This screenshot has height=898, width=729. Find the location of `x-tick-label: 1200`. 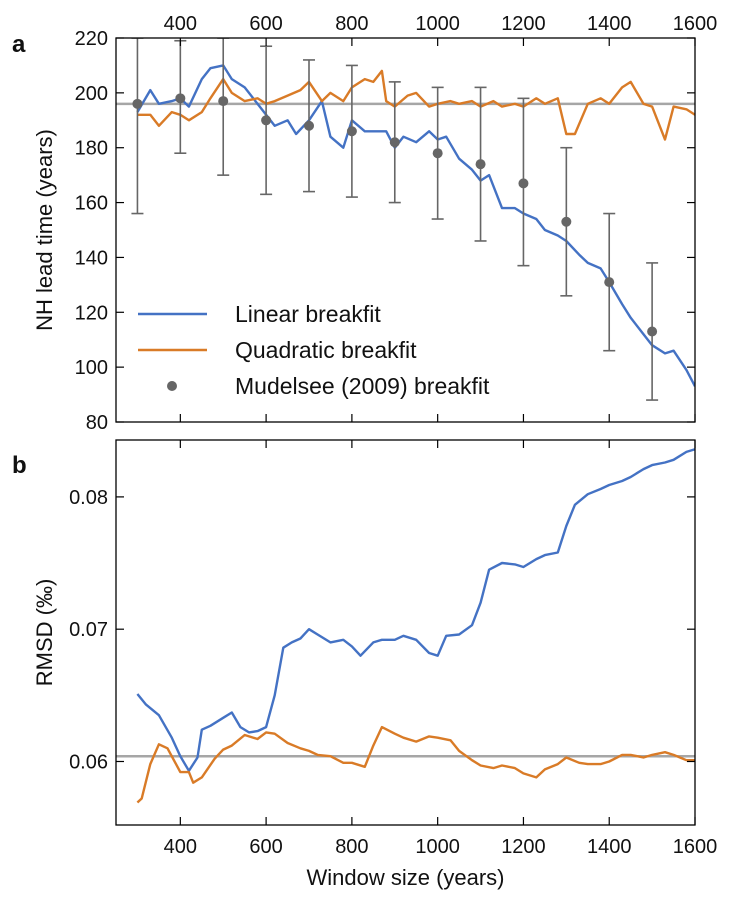

x-tick-label: 1200 is located at coordinates (523, 847).